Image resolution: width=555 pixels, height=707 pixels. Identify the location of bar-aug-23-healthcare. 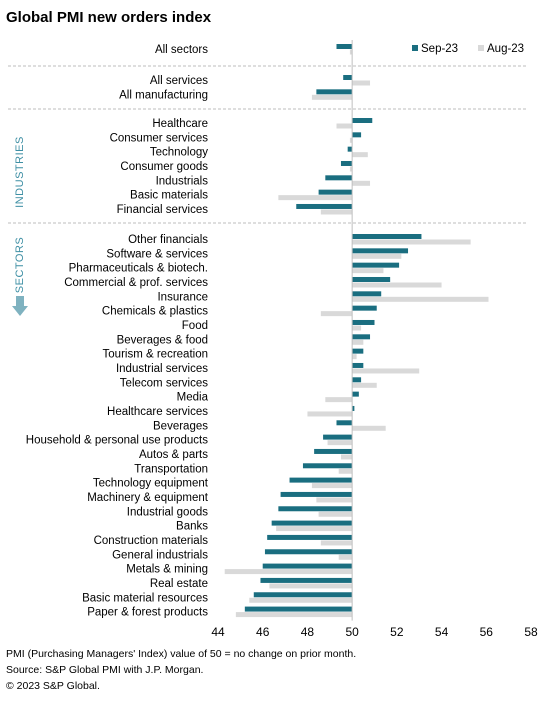
(344, 126).